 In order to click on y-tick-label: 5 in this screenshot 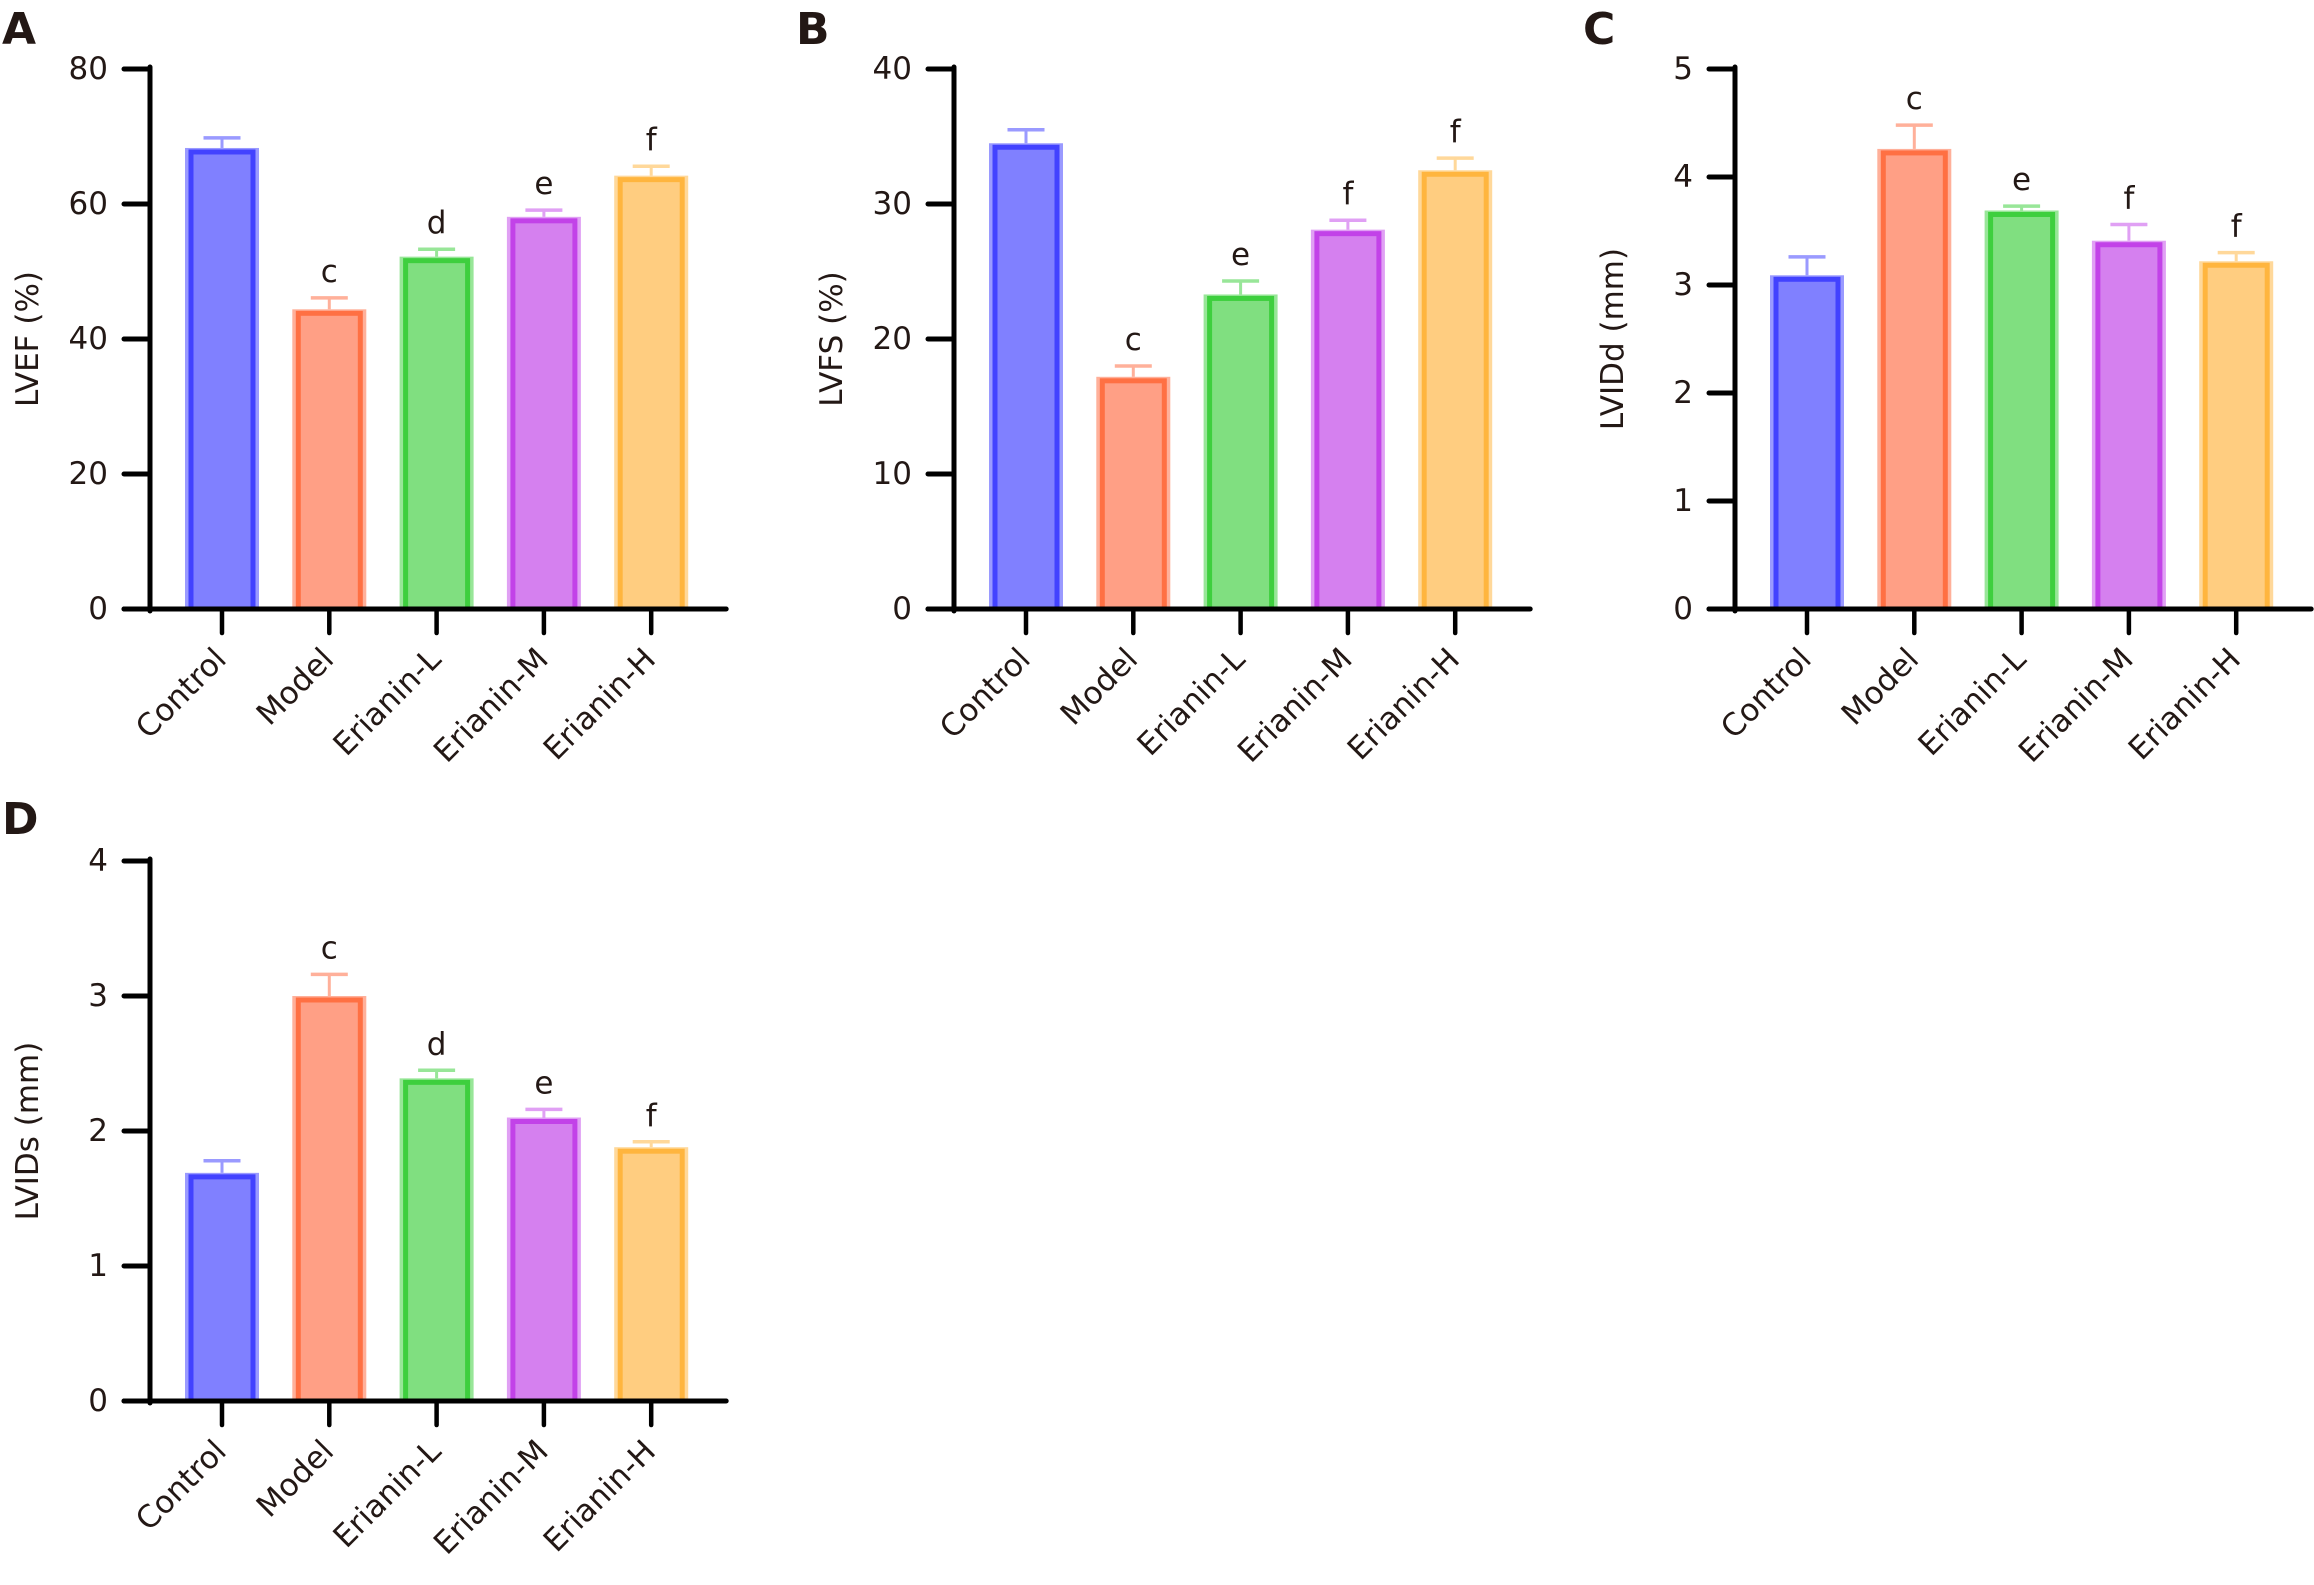, I will do `click(1683, 69)`.